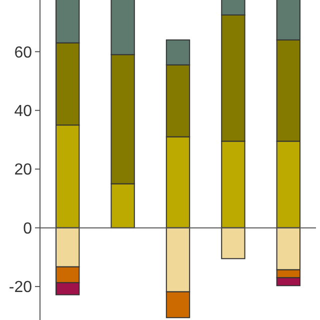 The image size is (320, 320). I want to click on y-tick-label: 40, so click(23, 111).